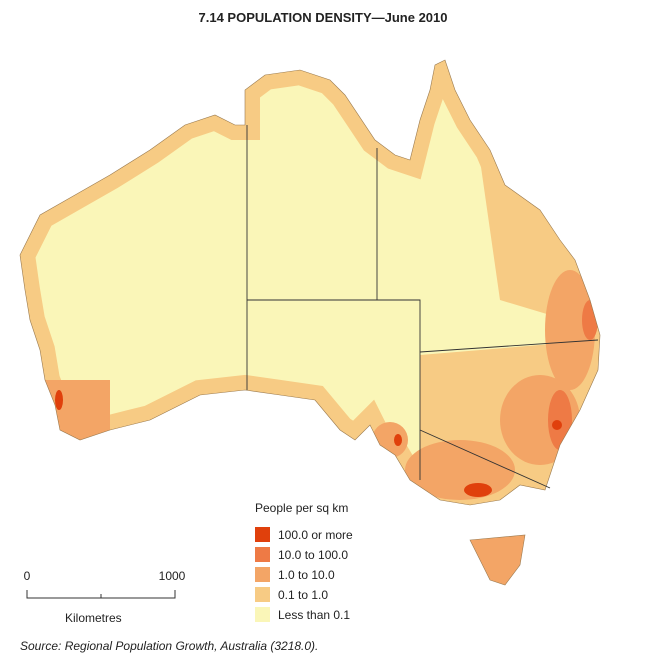  What do you see at coordinates (313, 555) in the screenshot?
I see `legend-label: 10.0 to 100.0` at bounding box center [313, 555].